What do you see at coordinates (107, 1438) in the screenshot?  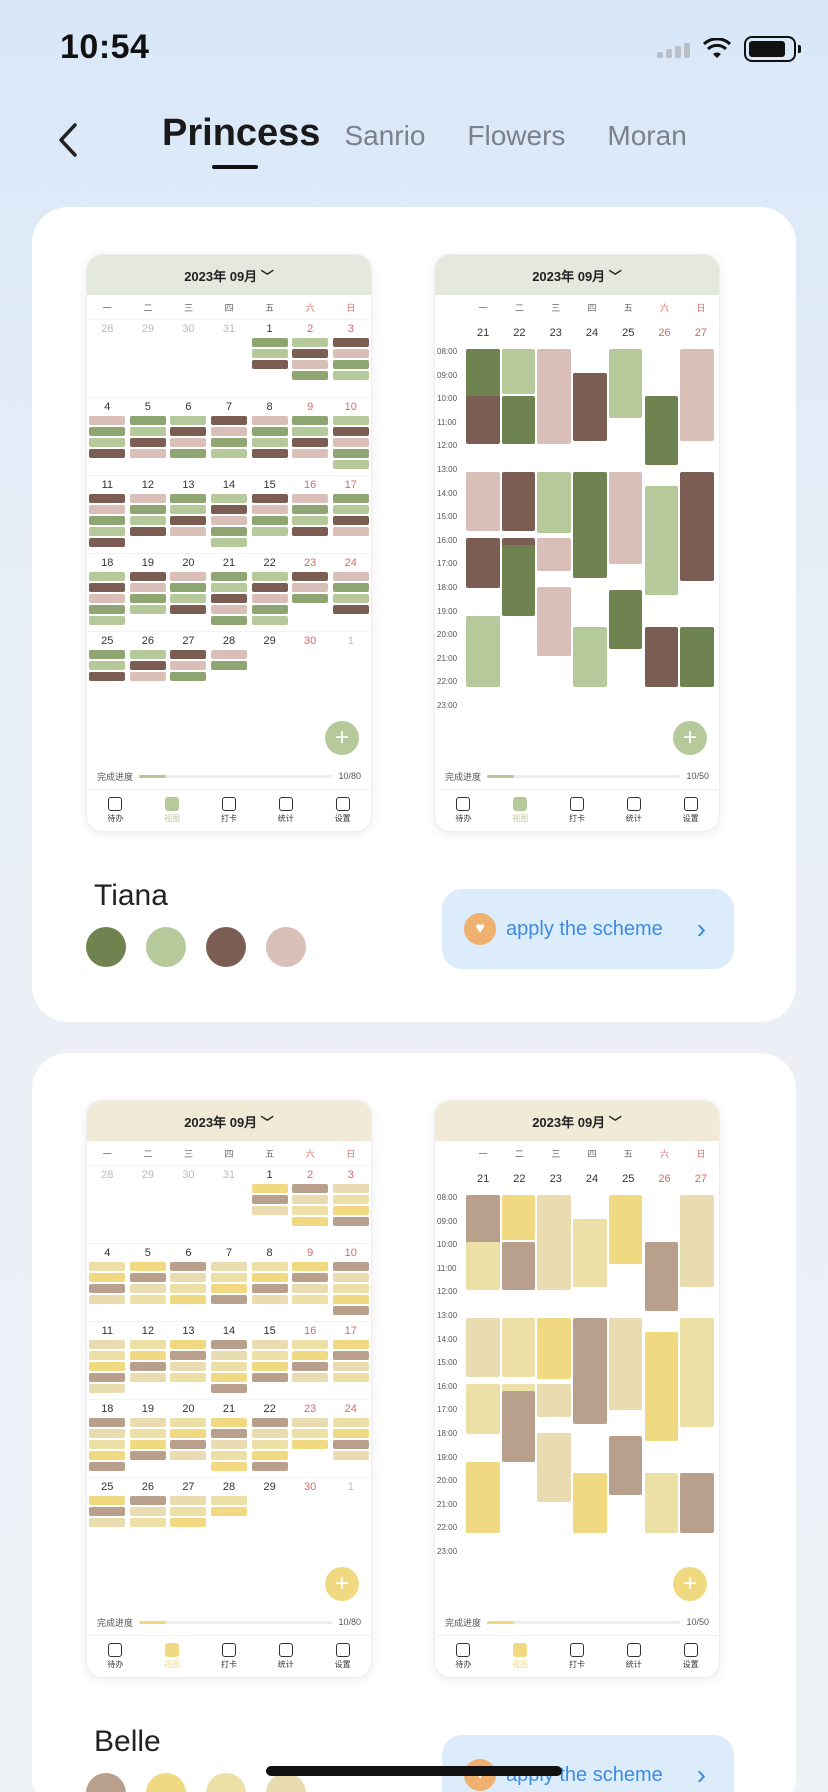 I see `day-cell: 18` at bounding box center [107, 1438].